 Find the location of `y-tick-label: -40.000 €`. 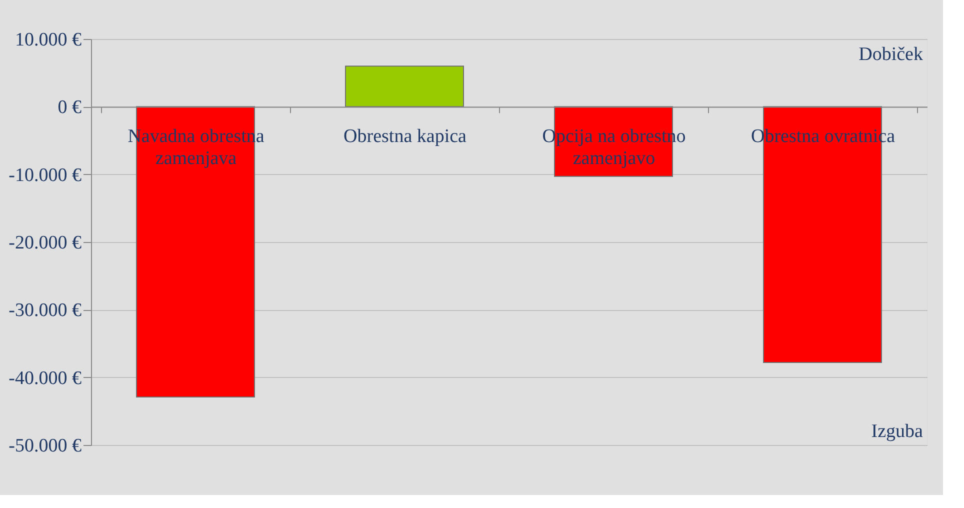

y-tick-label: -40.000 € is located at coordinates (45, 378).